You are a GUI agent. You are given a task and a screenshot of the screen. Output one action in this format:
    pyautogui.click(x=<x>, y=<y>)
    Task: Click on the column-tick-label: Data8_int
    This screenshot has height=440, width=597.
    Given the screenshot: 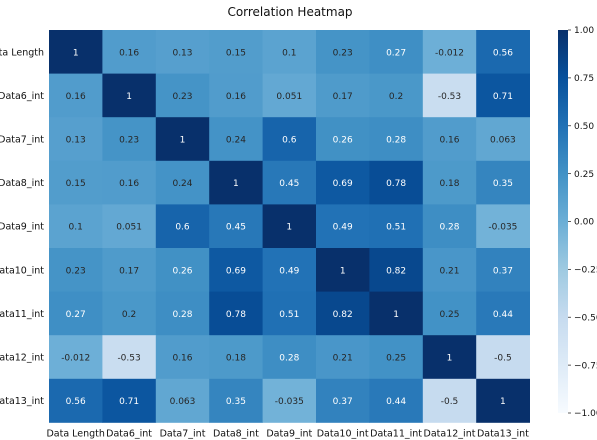 What is the action you would take?
    pyautogui.click(x=236, y=433)
    